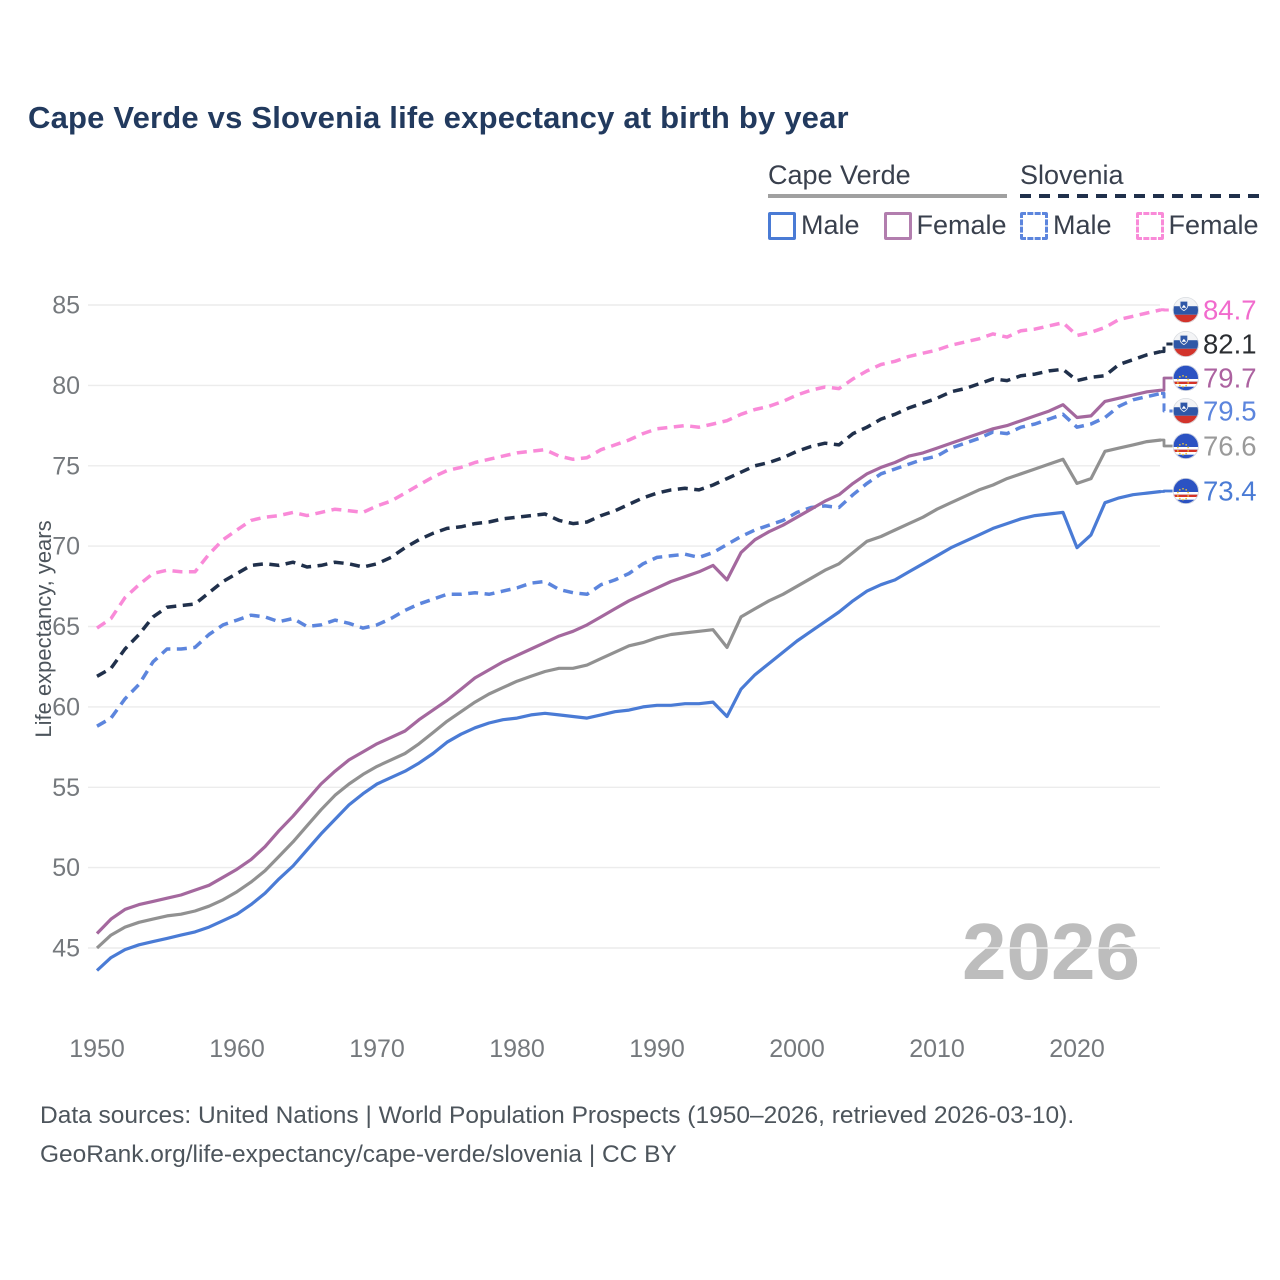  I want to click on y-tick-label-85: 85, so click(66, 306).